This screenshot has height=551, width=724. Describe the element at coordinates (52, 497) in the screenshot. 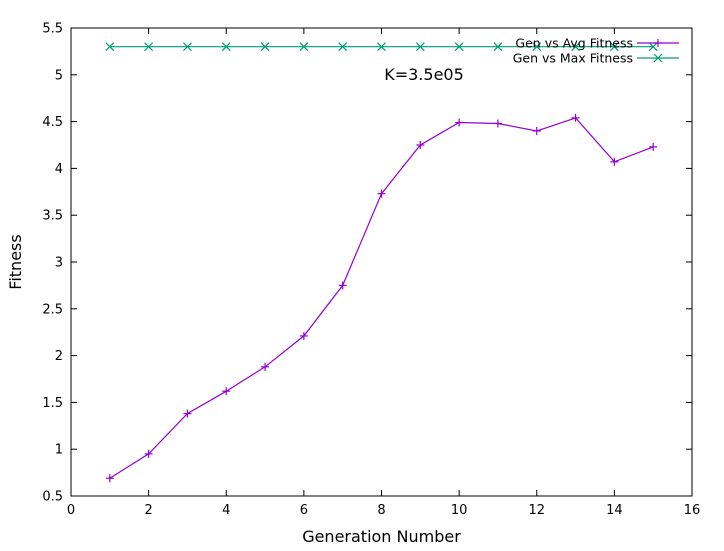

I see `y-tick-label: 0.5` at that location.